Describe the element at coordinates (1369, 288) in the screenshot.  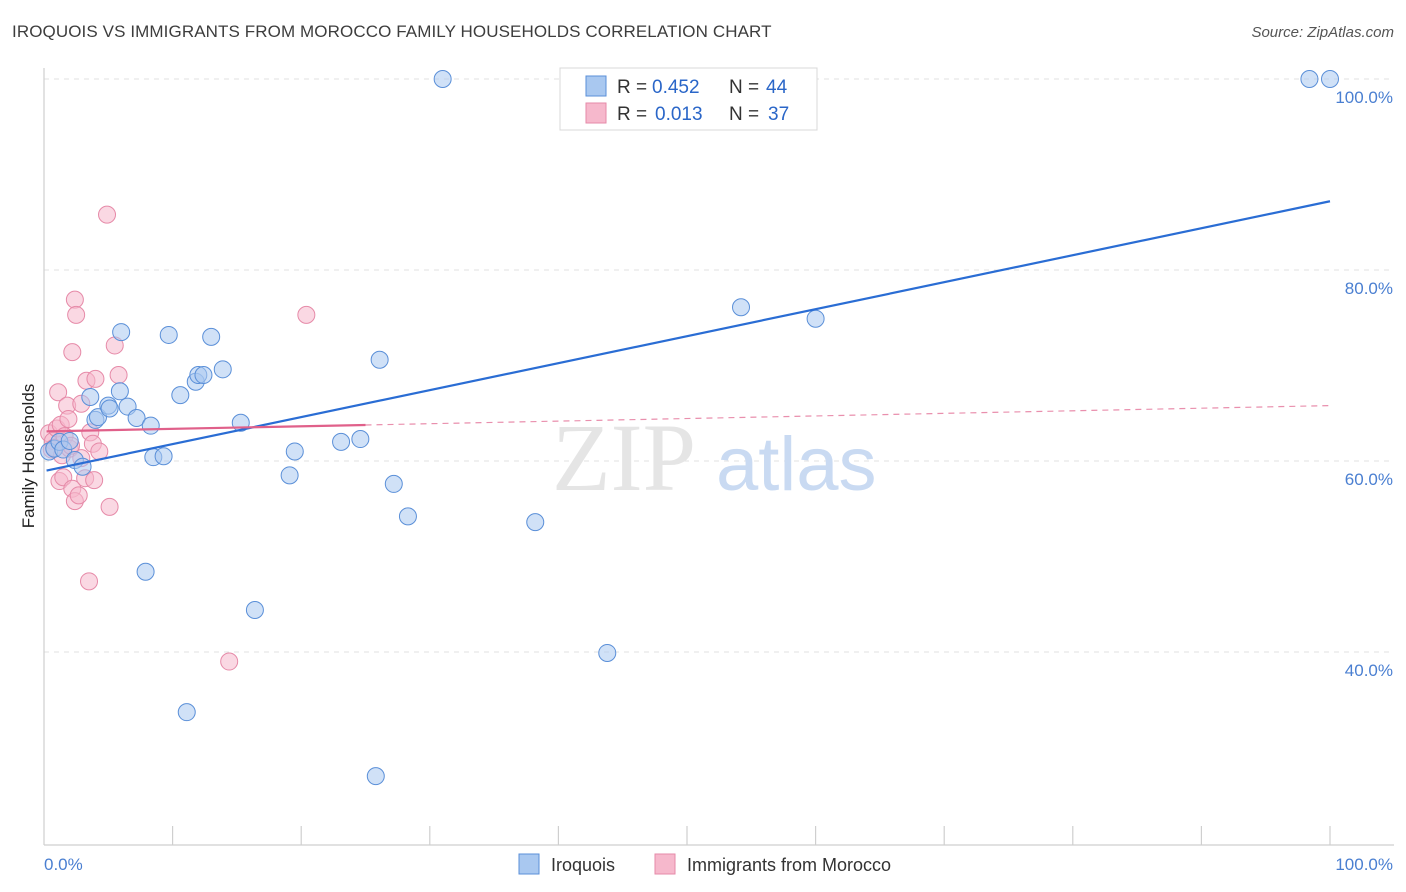
I see `y-tick-label: 80.0%` at that location.